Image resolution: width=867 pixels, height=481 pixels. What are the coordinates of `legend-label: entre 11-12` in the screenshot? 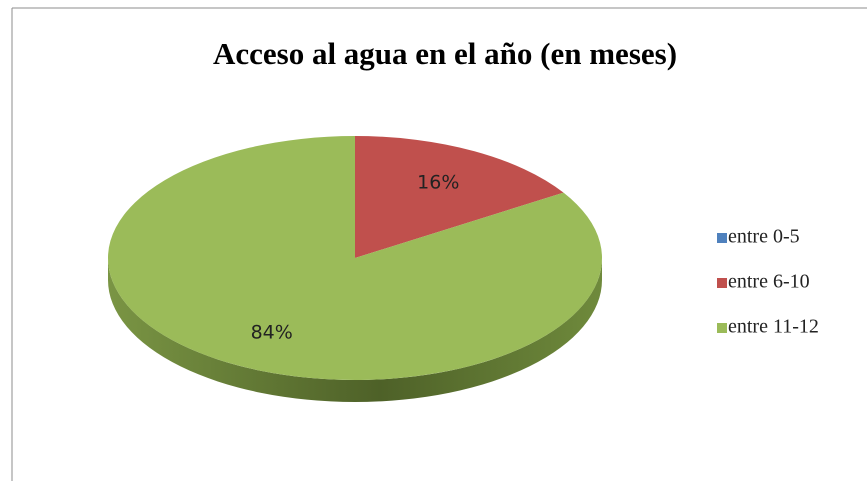 It's located at (773, 327).